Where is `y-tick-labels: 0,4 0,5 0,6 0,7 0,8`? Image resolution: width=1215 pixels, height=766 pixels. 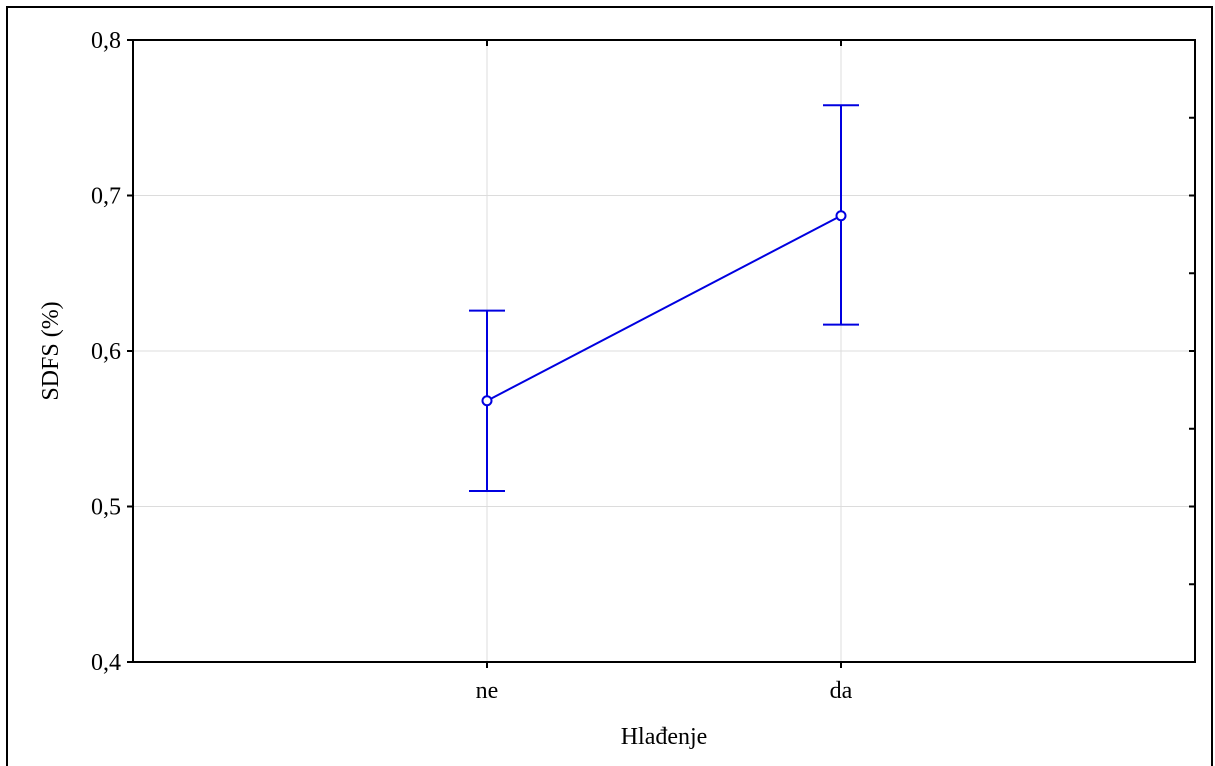 y-tick-labels: 0,4 0,5 0,6 0,7 0,8 is located at coordinates (106, 352).